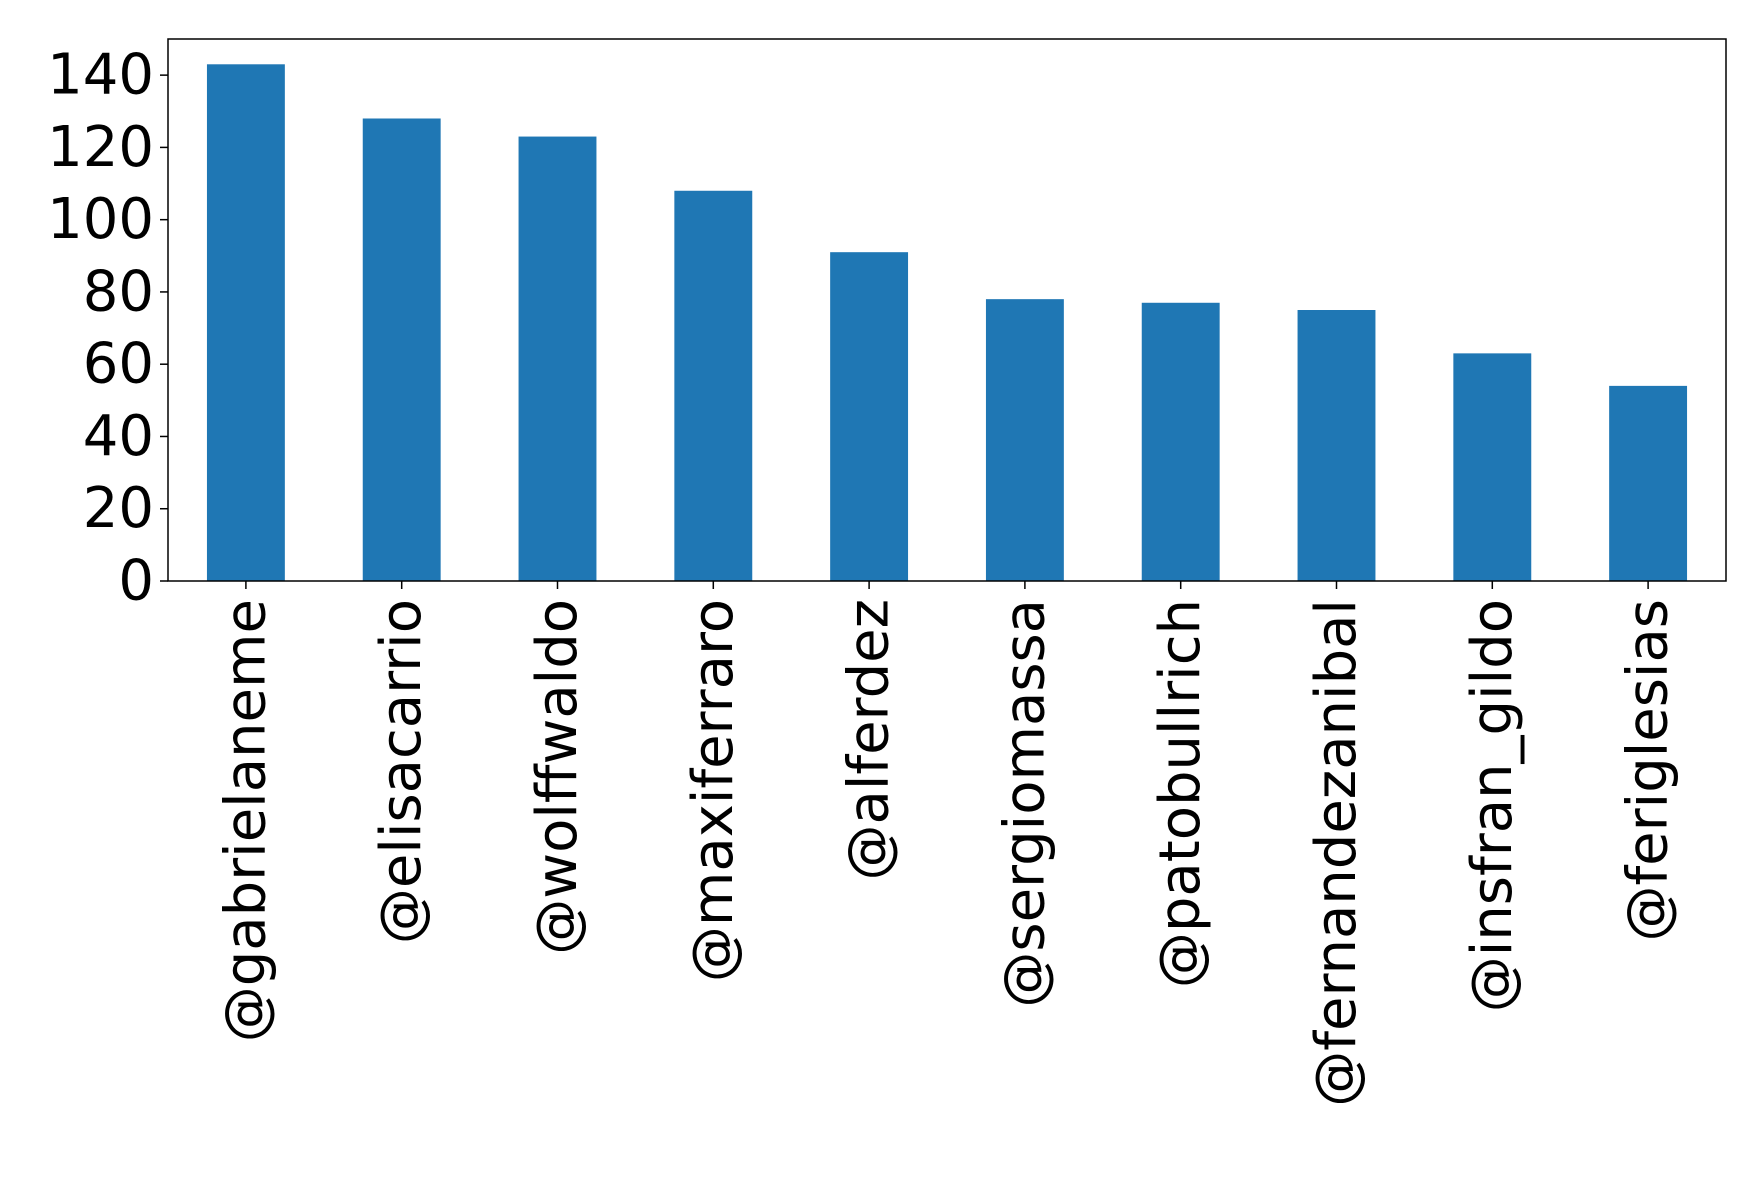 The image size is (1758, 1194). Describe the element at coordinates (136, 581) in the screenshot. I see `y-tick-label: 0` at that location.